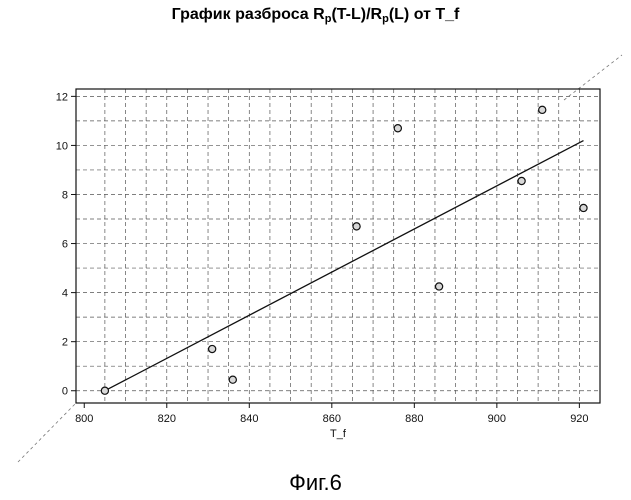 This screenshot has width=631, height=500. I want to click on y-tick-label: 0, so click(65, 392).